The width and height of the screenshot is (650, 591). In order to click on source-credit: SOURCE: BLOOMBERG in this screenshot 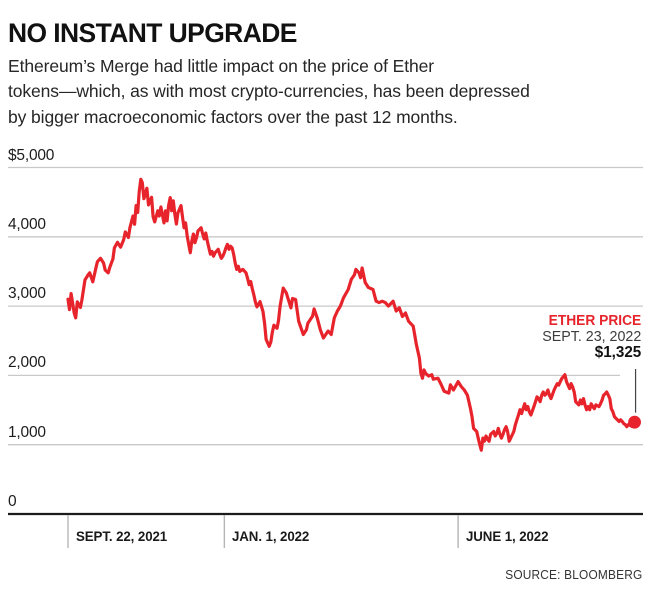, I will do `click(573, 575)`.